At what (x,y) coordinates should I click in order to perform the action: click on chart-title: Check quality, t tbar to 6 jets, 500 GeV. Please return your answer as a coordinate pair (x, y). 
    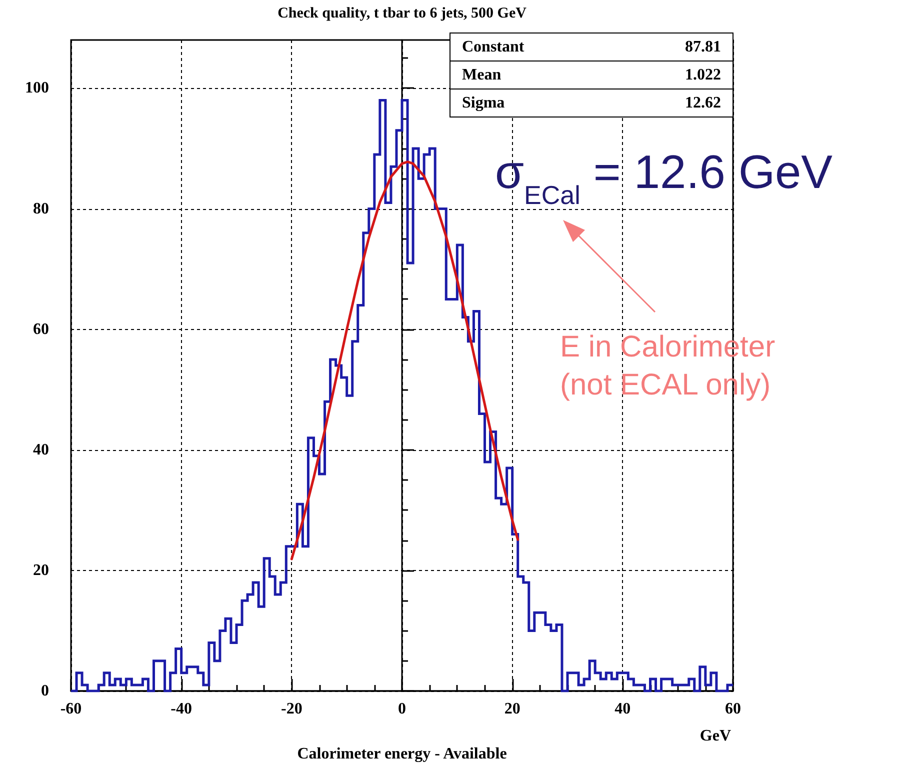
    Looking at the image, I should click on (402, 14).